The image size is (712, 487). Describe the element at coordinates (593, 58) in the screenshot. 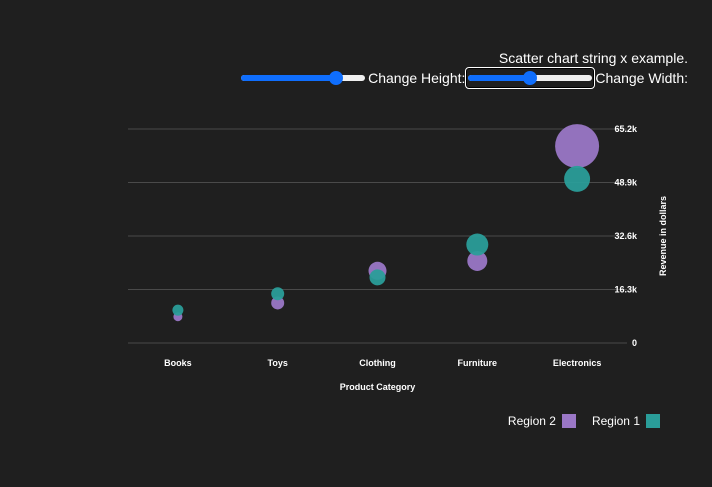

I see `chart-title: .Scatter chart string x example` at that location.